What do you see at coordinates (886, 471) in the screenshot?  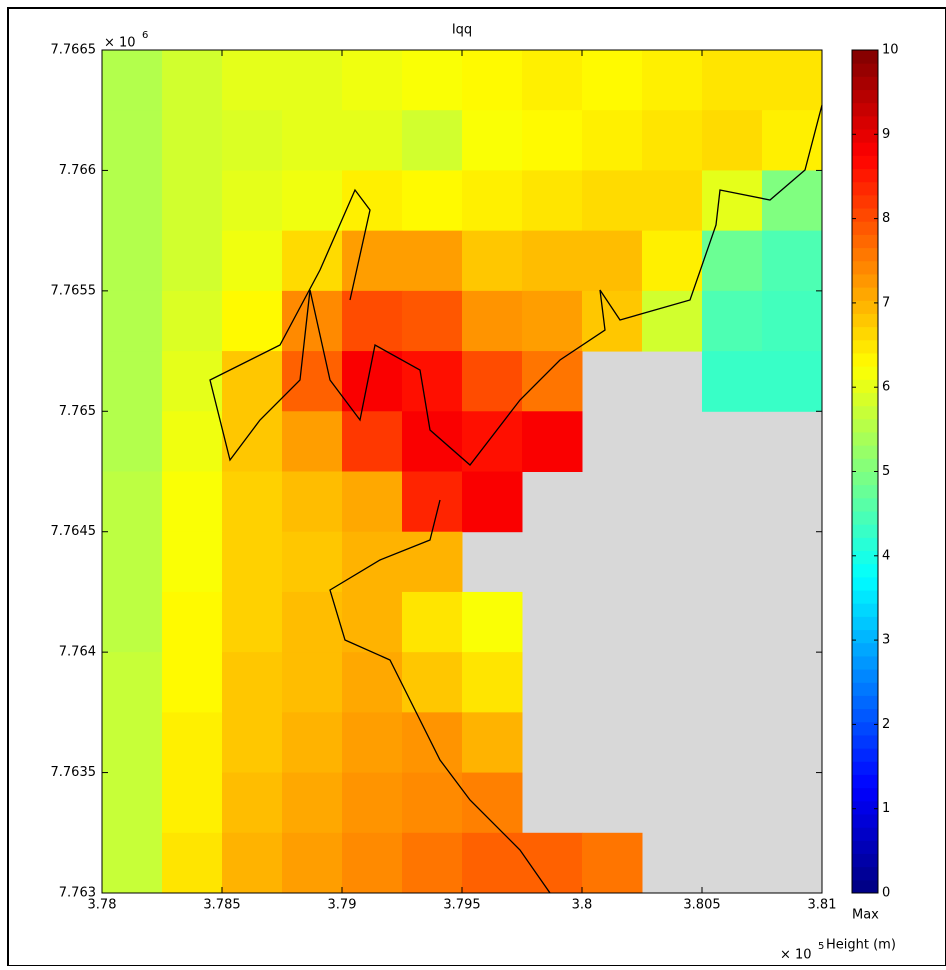 I see `colorbar-tick-label: 5` at bounding box center [886, 471].